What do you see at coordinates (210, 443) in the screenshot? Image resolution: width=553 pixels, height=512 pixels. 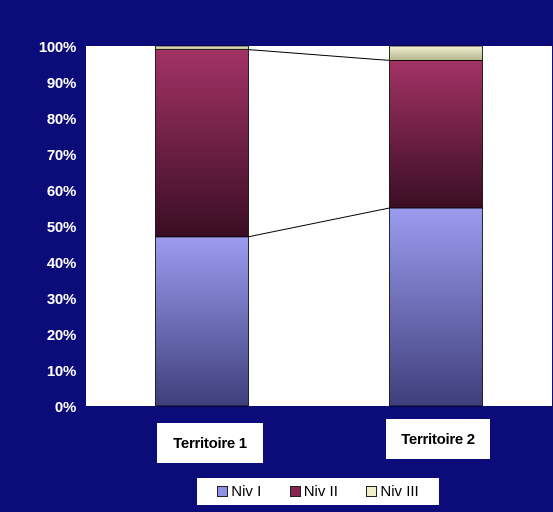 I see `category-label-territoire-1: Territoire 1` at bounding box center [210, 443].